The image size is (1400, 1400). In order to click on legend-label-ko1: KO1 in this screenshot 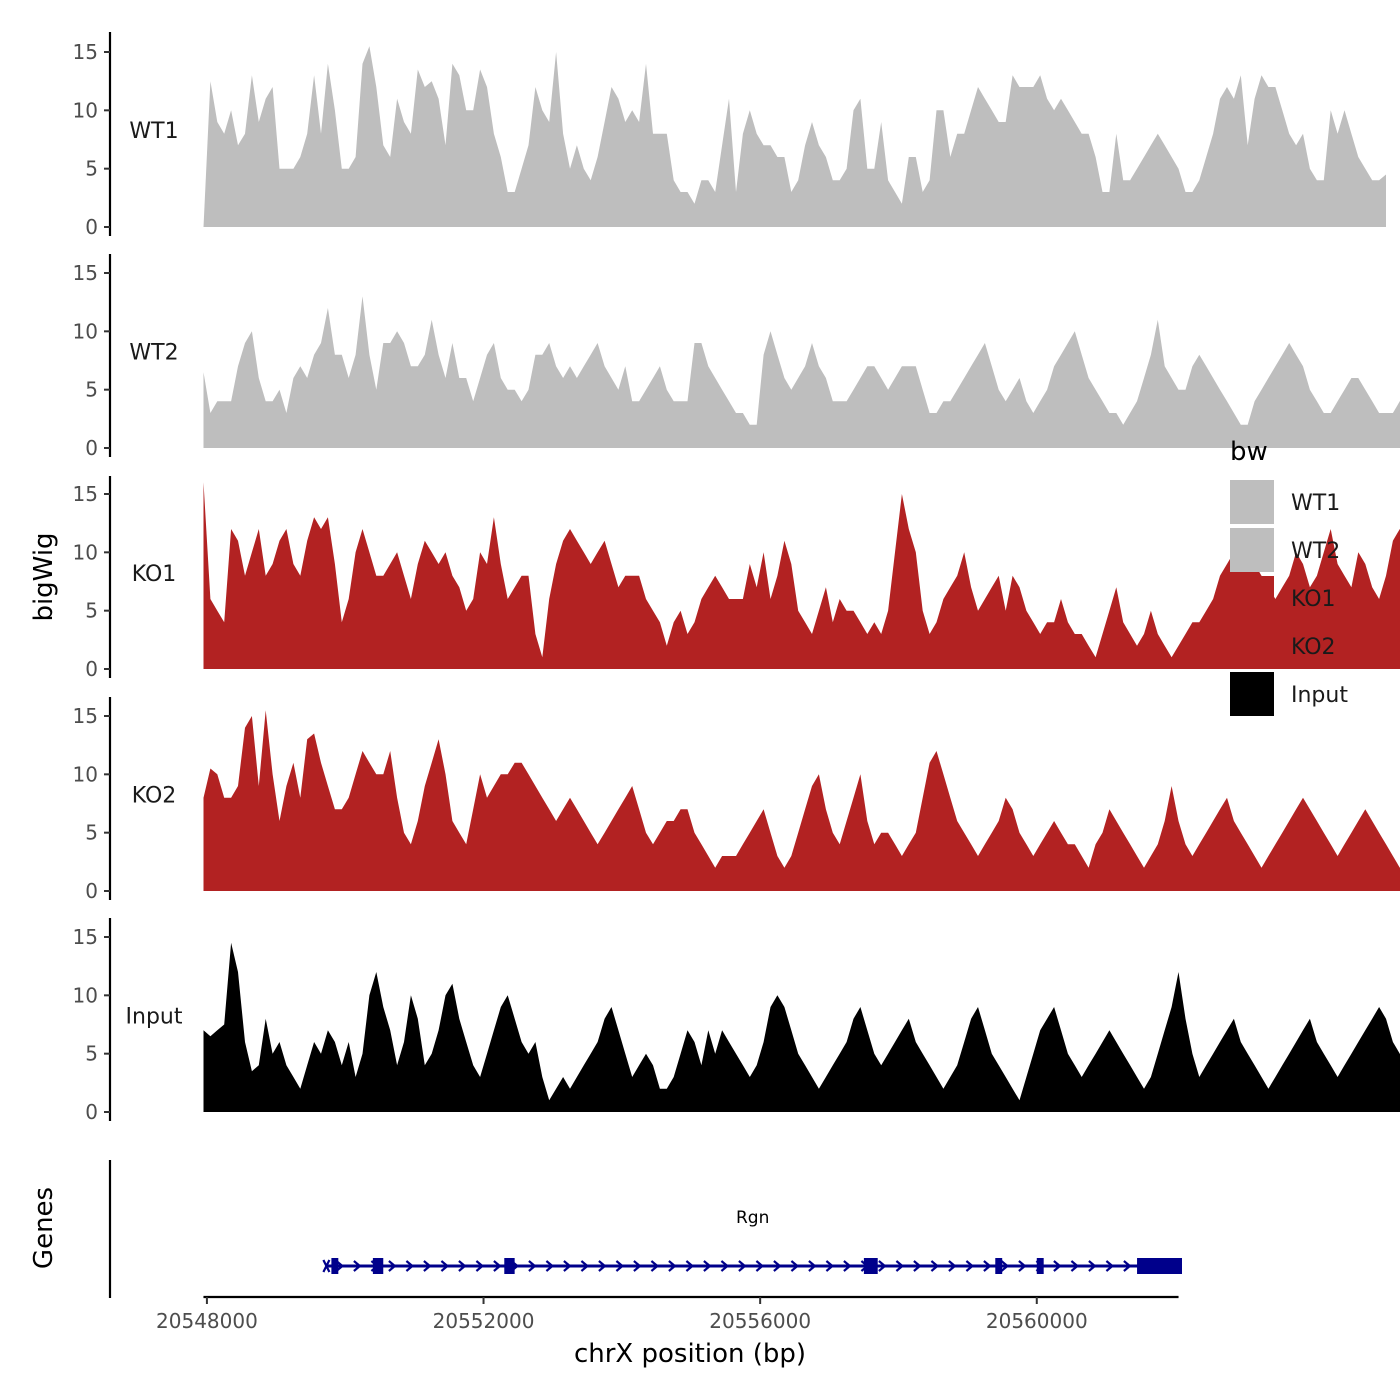, I will do `click(1313, 599)`.